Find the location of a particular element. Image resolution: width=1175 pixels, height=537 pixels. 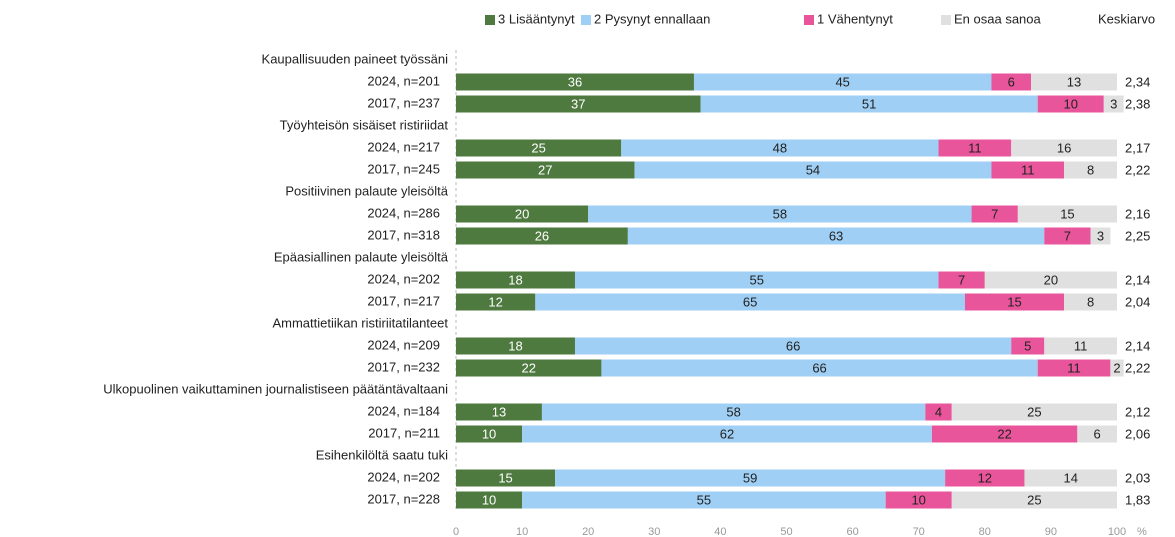

value-label: 51 is located at coordinates (869, 103).